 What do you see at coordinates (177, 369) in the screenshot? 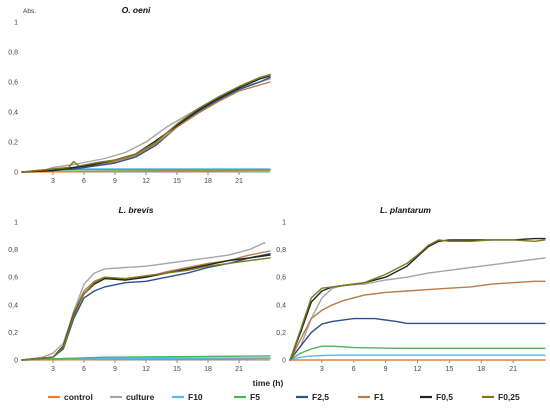
I see `l-brevis-x-tick-label: 15` at bounding box center [177, 369].